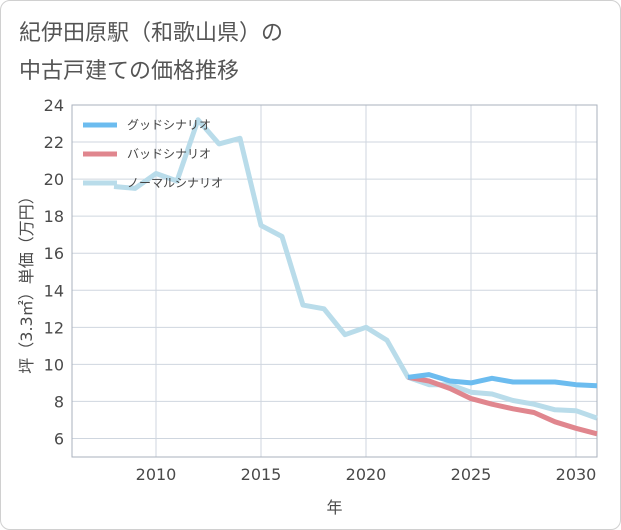  I want to click on legend-label: グッドシナリオ, so click(169, 125).